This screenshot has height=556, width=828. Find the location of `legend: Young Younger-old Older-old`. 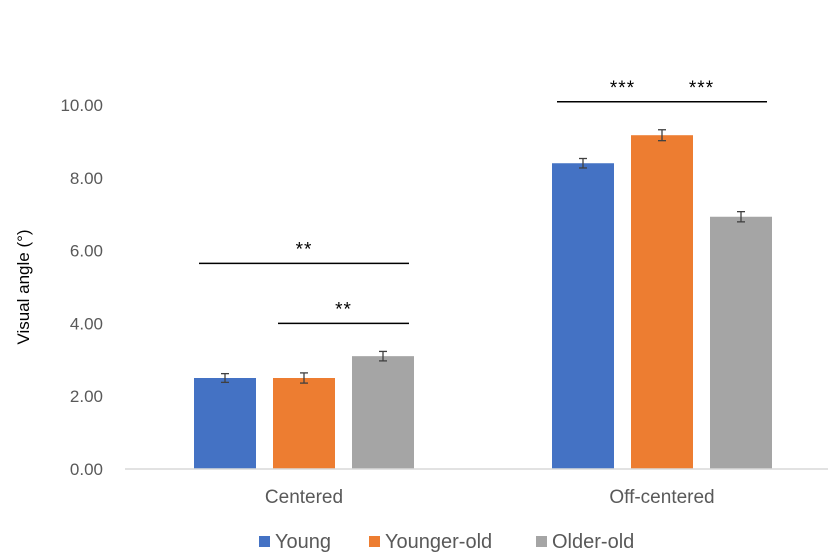

legend: Young Younger-old Older-old is located at coordinates (446, 542).